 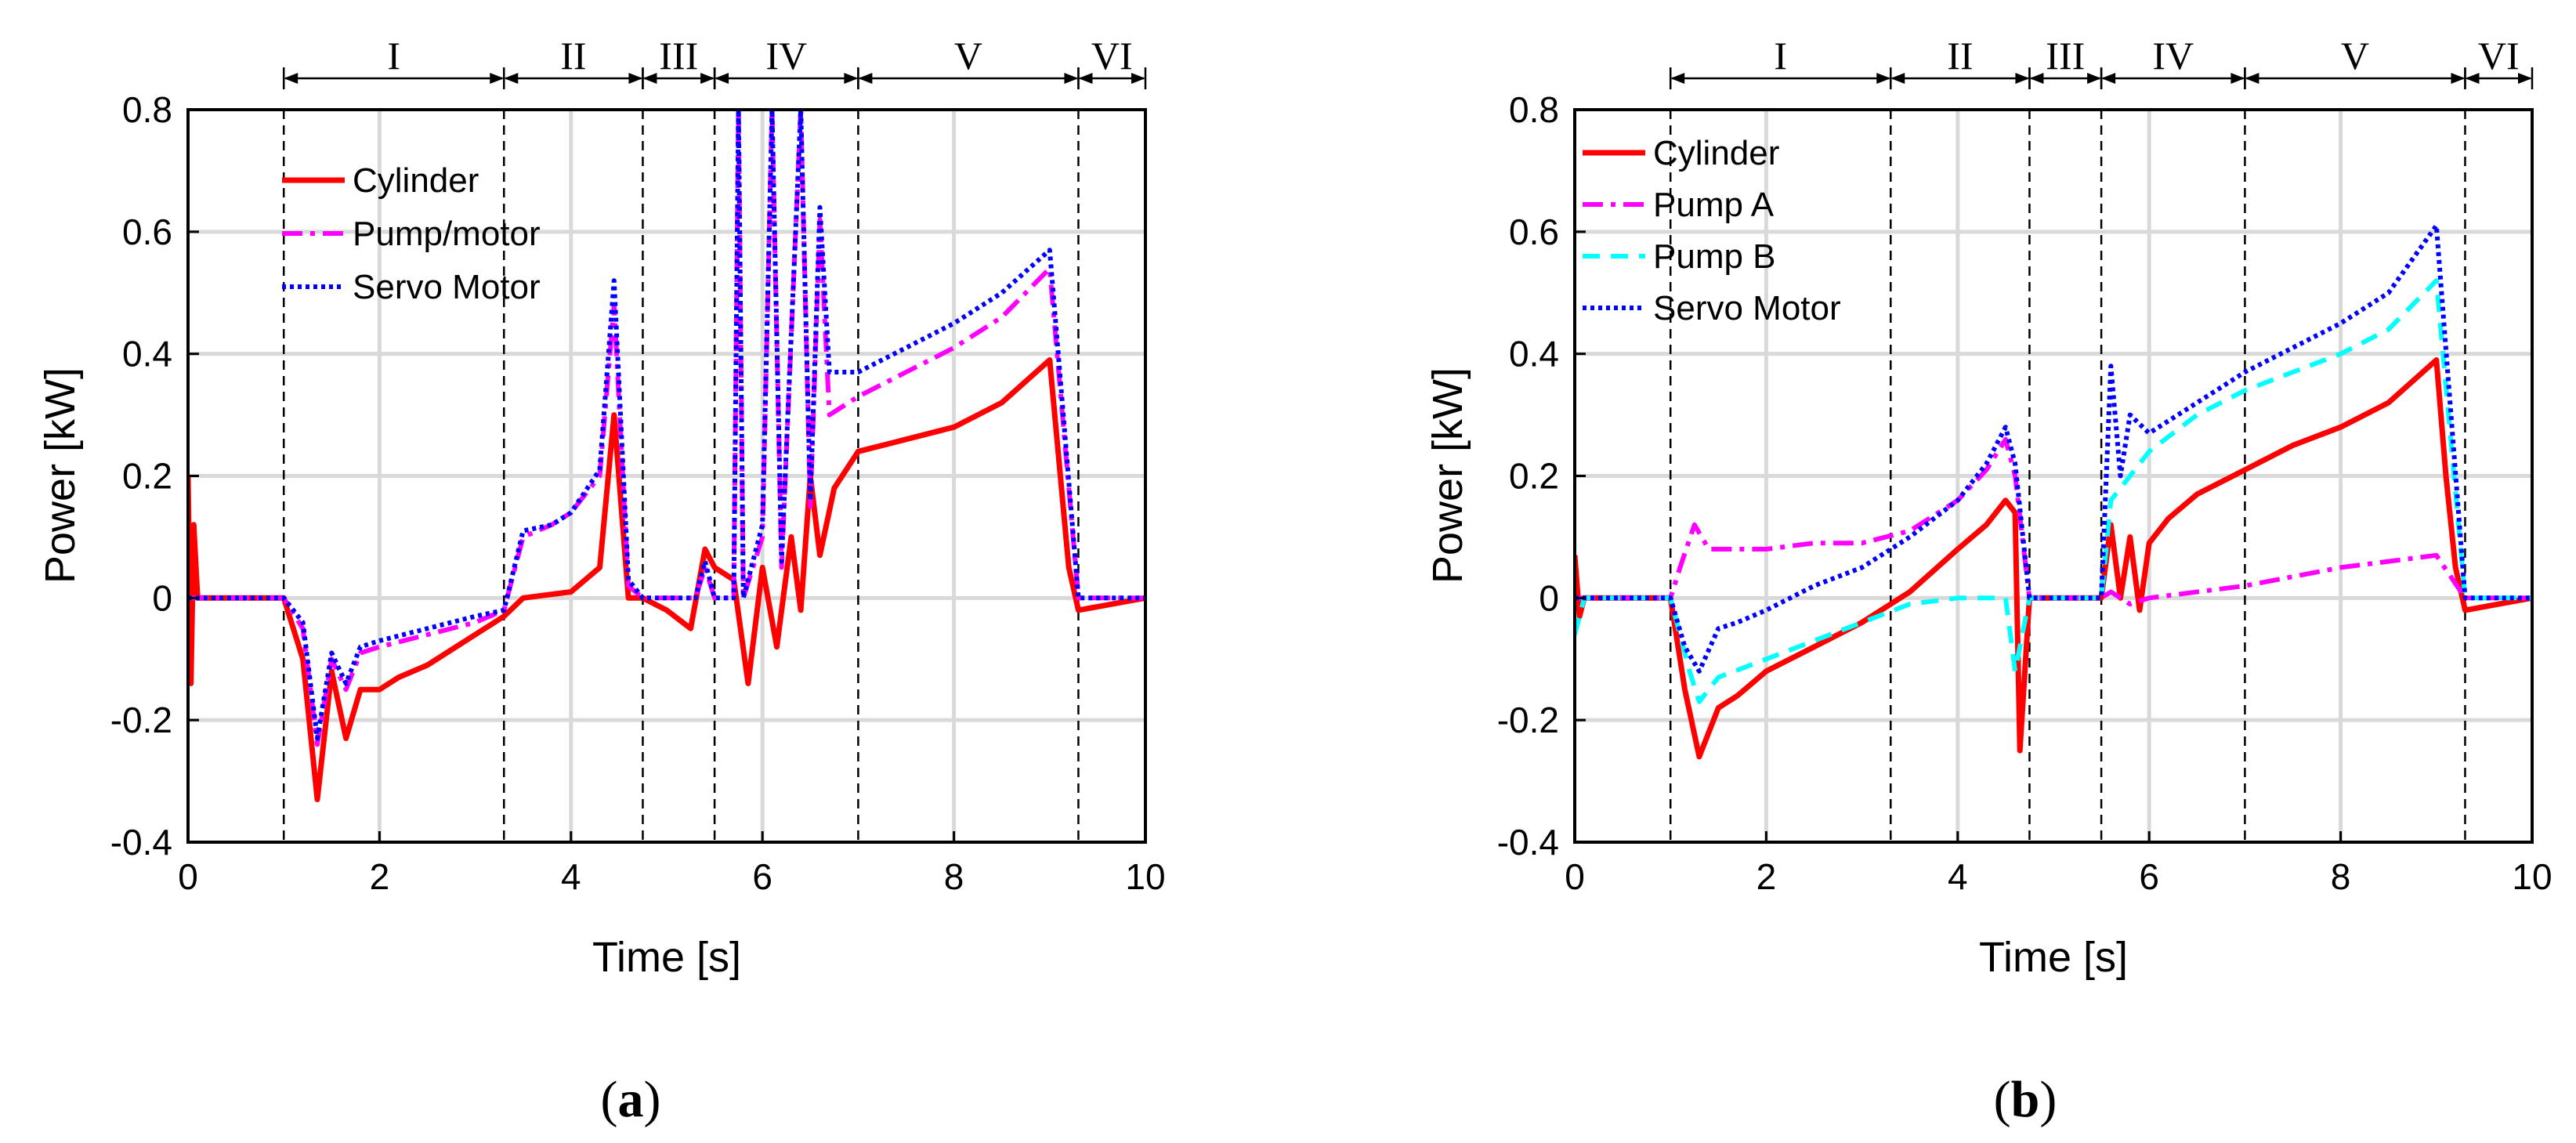 What do you see at coordinates (652, 1099) in the screenshot?
I see `panel-a-label-close: )` at bounding box center [652, 1099].